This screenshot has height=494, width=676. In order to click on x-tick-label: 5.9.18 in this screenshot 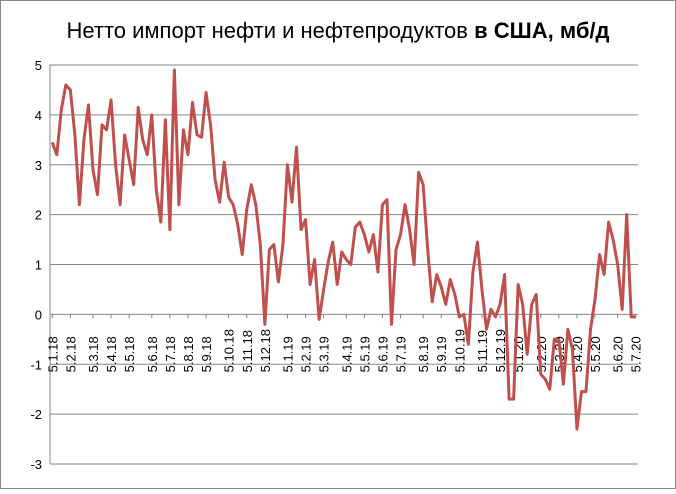, I will do `click(206, 354)`.